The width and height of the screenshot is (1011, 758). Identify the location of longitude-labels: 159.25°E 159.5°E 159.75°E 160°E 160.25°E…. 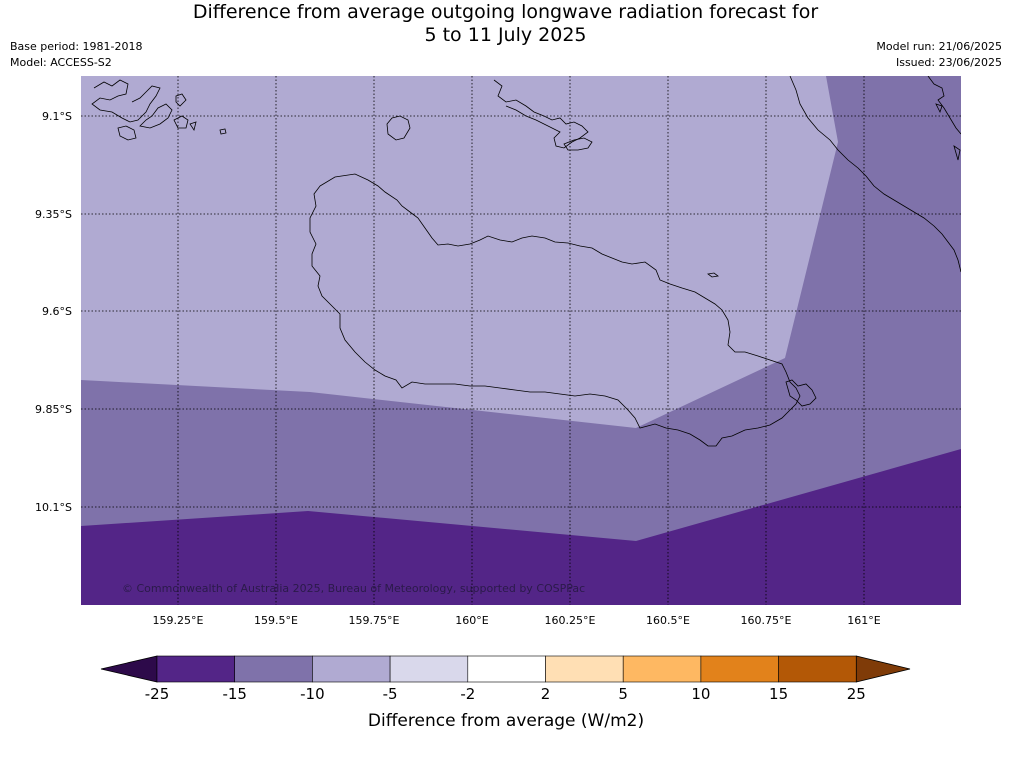
(517, 620).